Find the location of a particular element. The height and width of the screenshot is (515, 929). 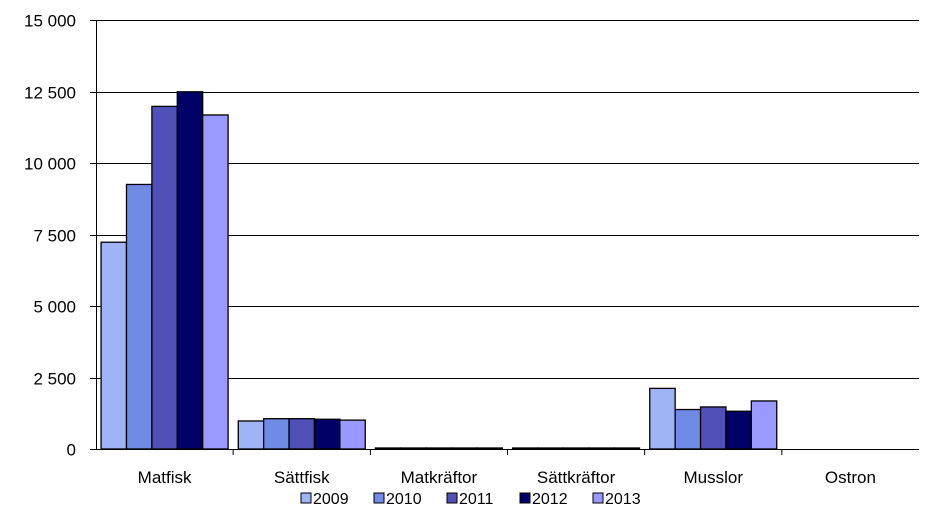

y-tick-label: 0 is located at coordinates (71, 450).